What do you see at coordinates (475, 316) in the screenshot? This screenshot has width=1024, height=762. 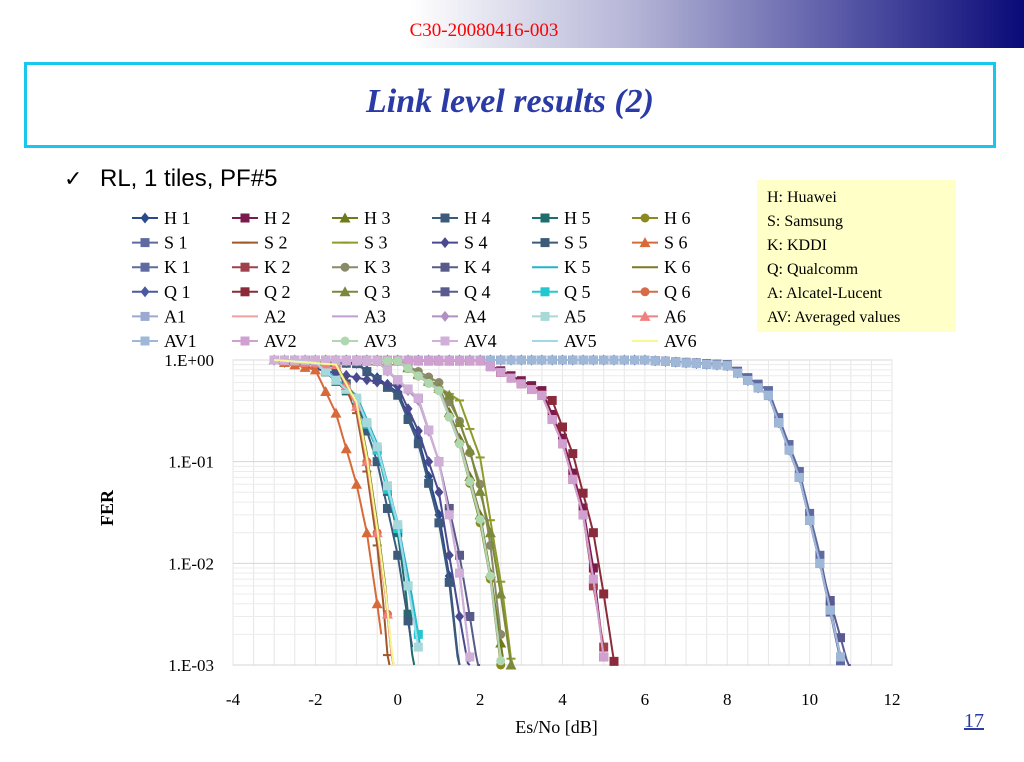 I see `legend-label: A4` at bounding box center [475, 316].